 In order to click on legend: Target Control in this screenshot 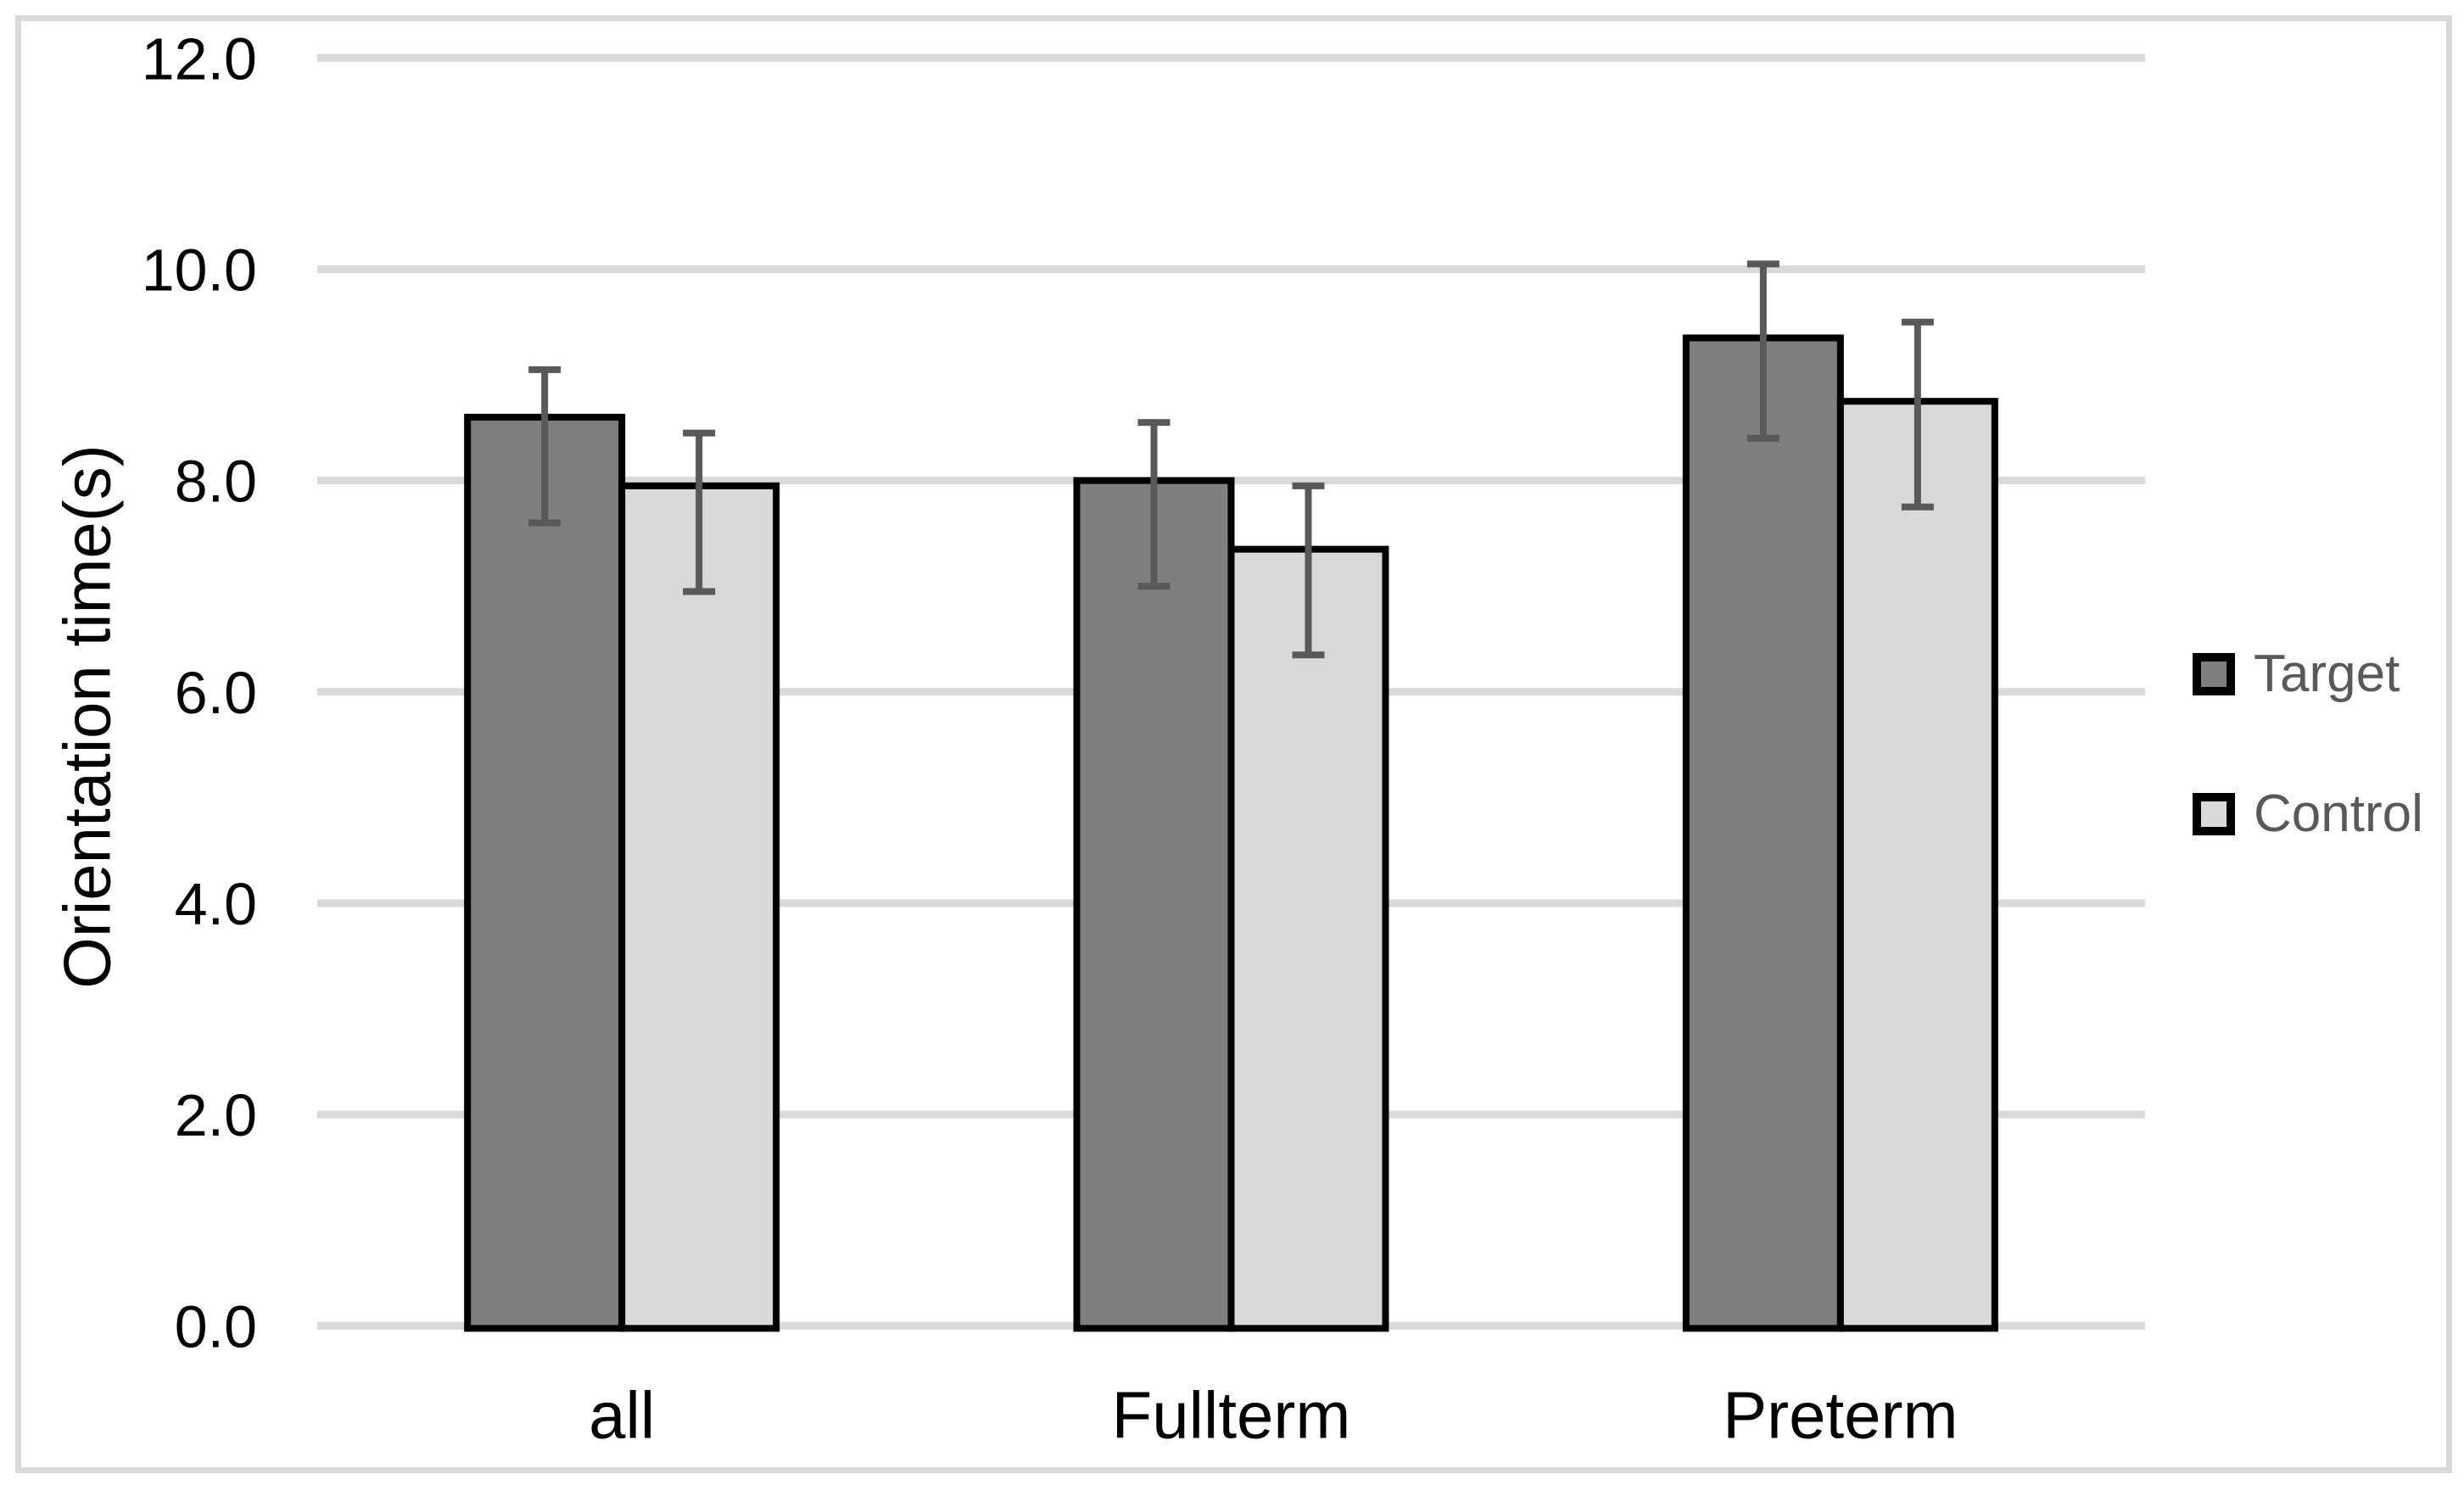, I will do `click(2328, 742)`.